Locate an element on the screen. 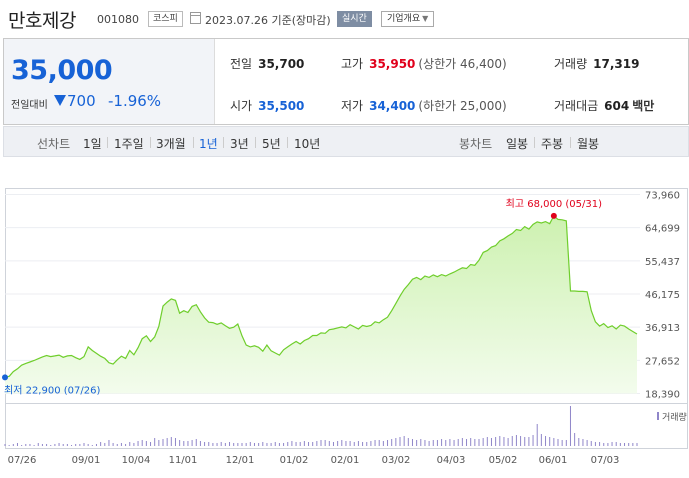 This screenshot has height=478, width=689. y-tick-label: 27,652 is located at coordinates (662, 361).